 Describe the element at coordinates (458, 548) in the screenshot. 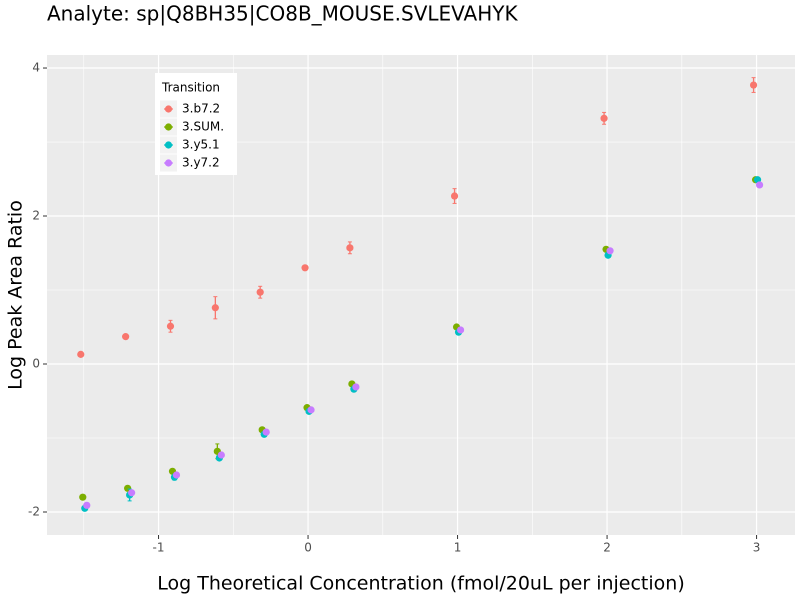

I see `x-tick-label: 1` at that location.